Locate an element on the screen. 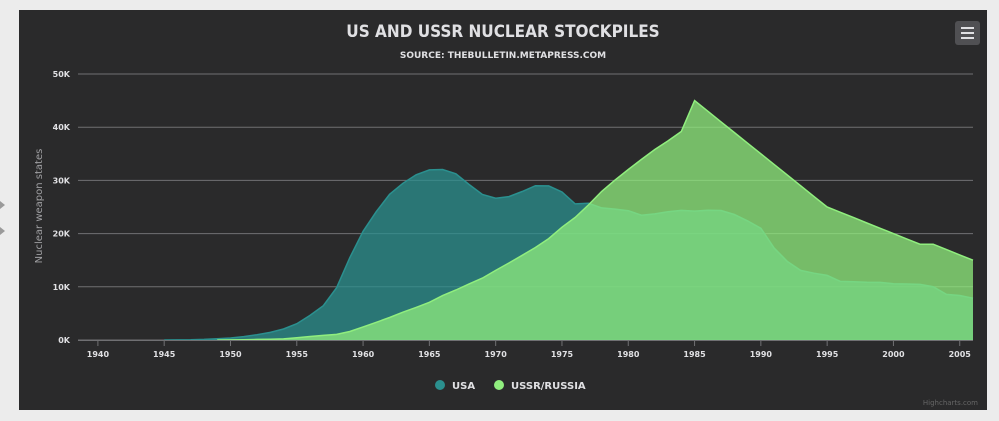 This screenshot has height=421, width=999. x-tick-label: 1985 is located at coordinates (694, 354).